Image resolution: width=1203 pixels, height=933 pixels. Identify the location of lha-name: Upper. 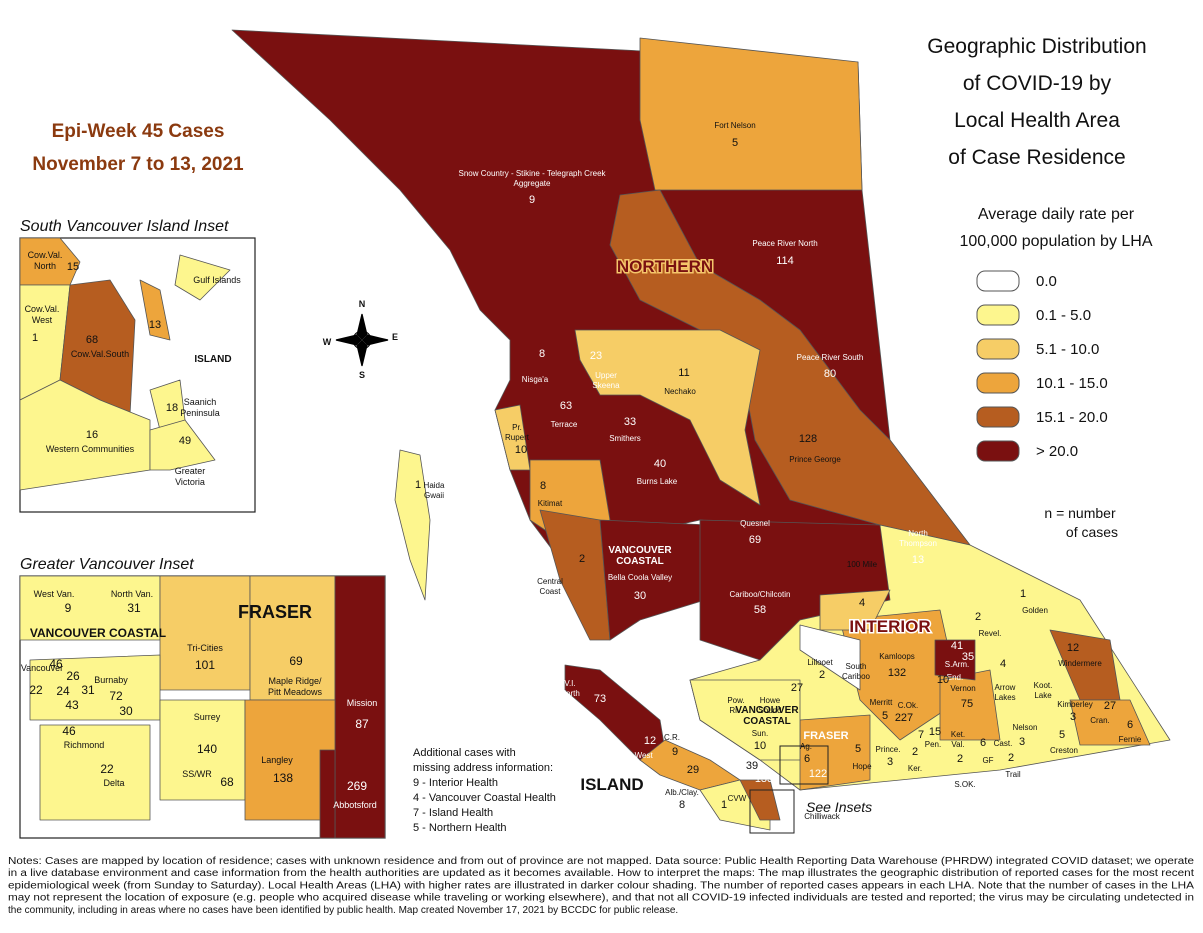
(606, 375).